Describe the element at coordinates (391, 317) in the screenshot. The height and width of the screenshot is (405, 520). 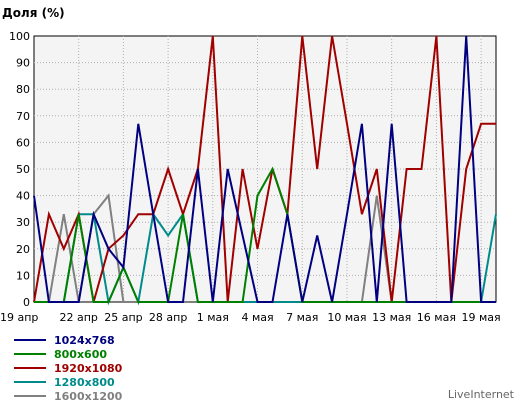
I see `x-tick-label: 13 мая` at that location.